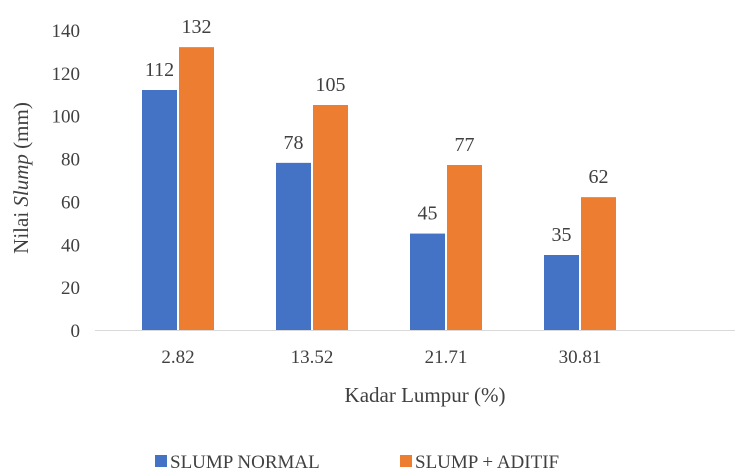 This screenshot has height=472, width=739. I want to click on x-tick-label: 21.71, so click(446, 357).